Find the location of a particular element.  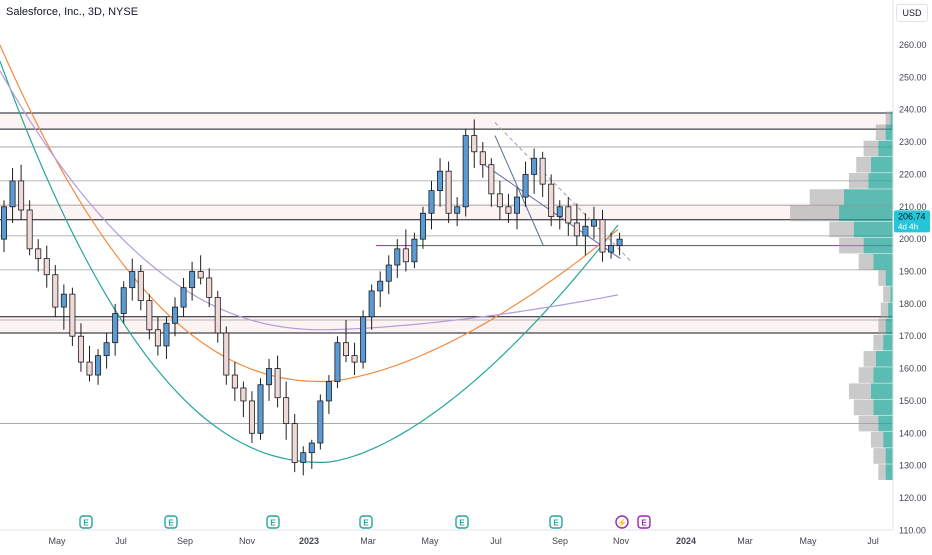

y-tick-label: 230.00 is located at coordinates (913, 142).